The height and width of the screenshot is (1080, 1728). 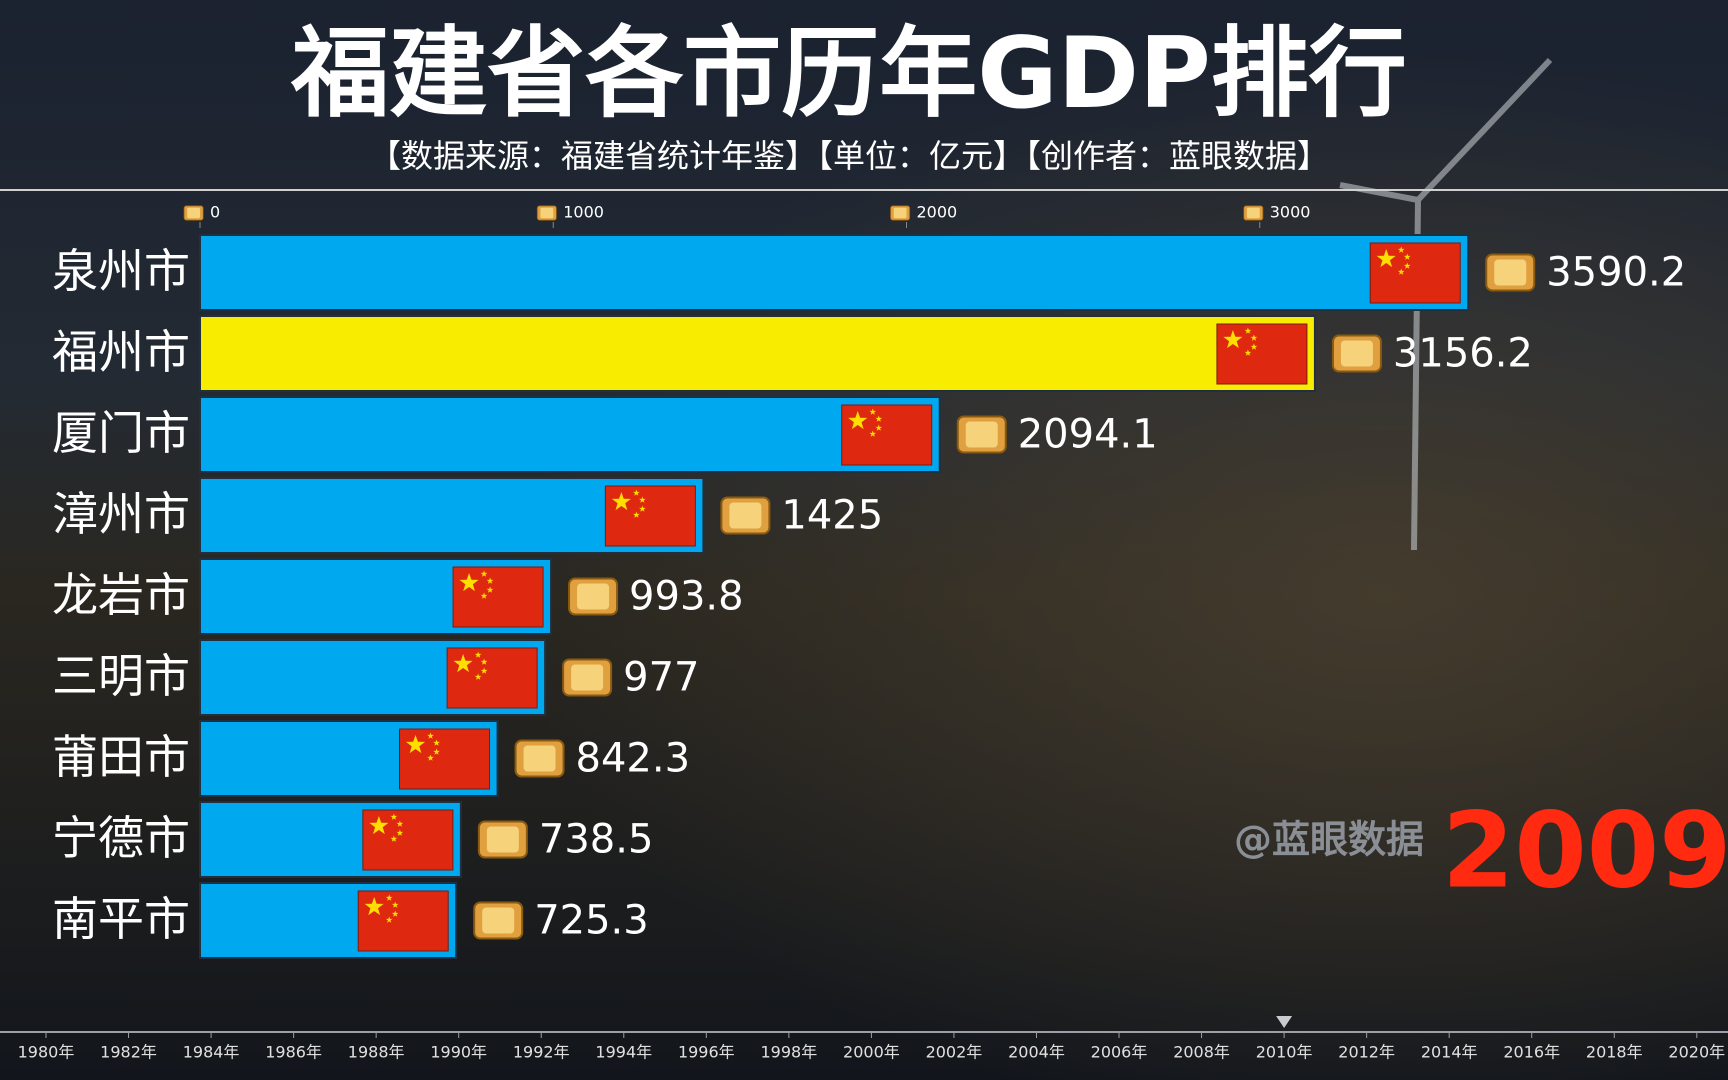 What do you see at coordinates (1463, 354) in the screenshot?
I see `value-label: 3156.2` at bounding box center [1463, 354].